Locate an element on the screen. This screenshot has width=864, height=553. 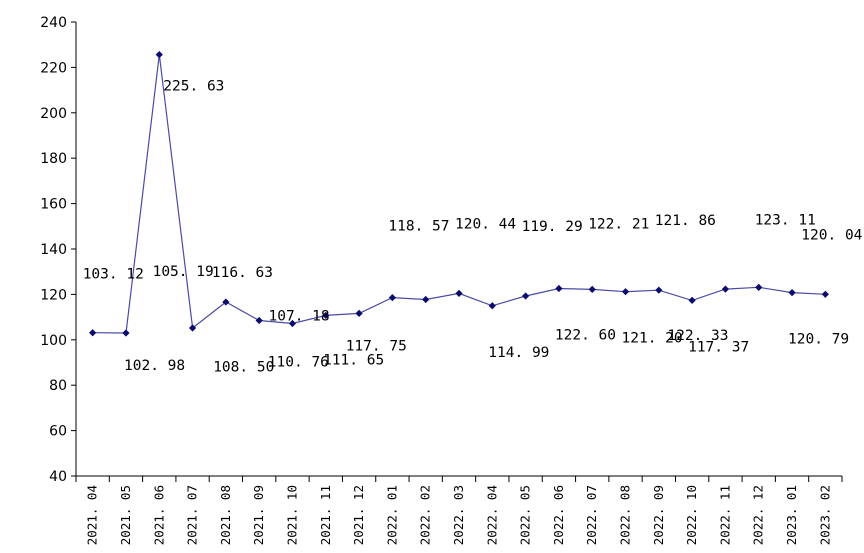
data-label: 121. 86 is located at coordinates (685, 221).